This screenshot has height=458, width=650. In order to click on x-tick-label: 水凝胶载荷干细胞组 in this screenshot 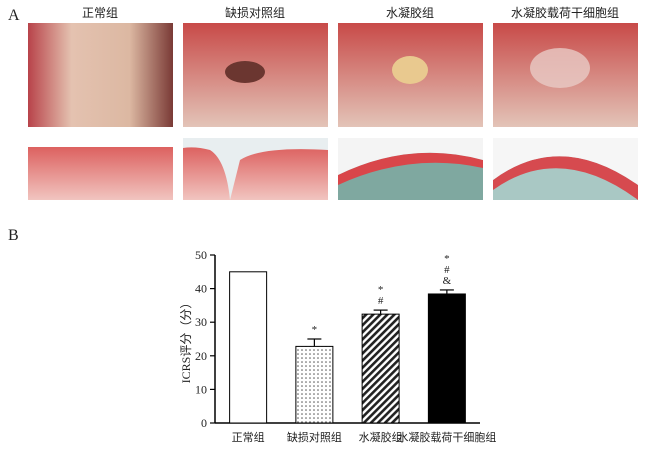, I will do `click(446, 437)`.